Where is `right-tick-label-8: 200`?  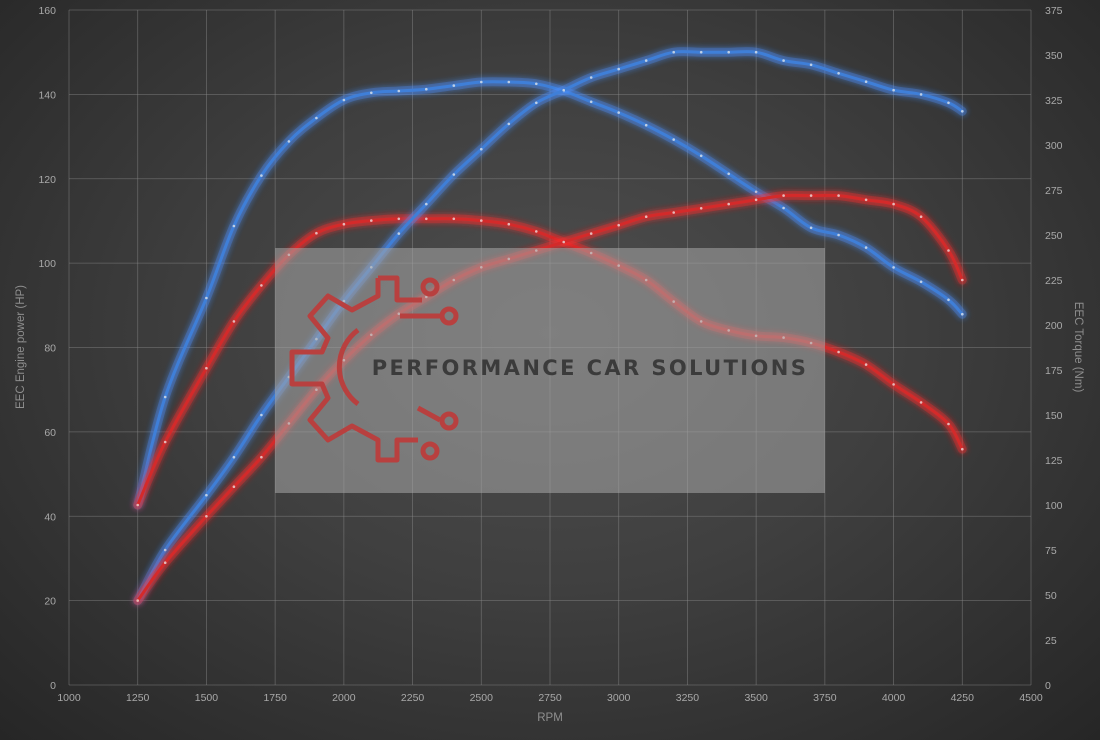
right-tick-label-8: 200 is located at coordinates (1054, 326).